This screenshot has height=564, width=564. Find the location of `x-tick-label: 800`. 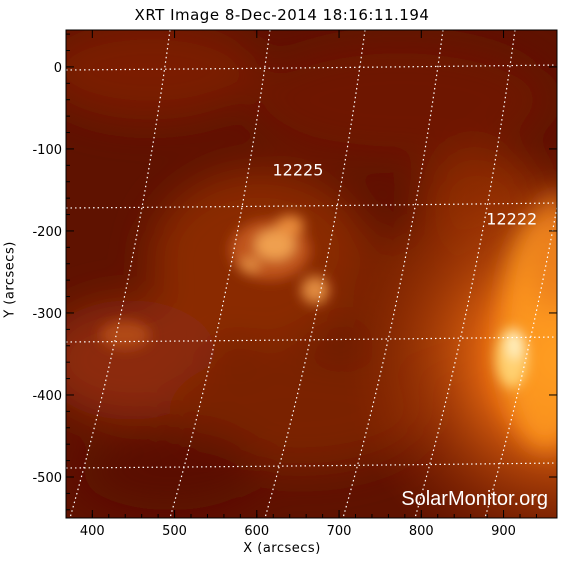

x-tick-label: 800 is located at coordinates (421, 531).